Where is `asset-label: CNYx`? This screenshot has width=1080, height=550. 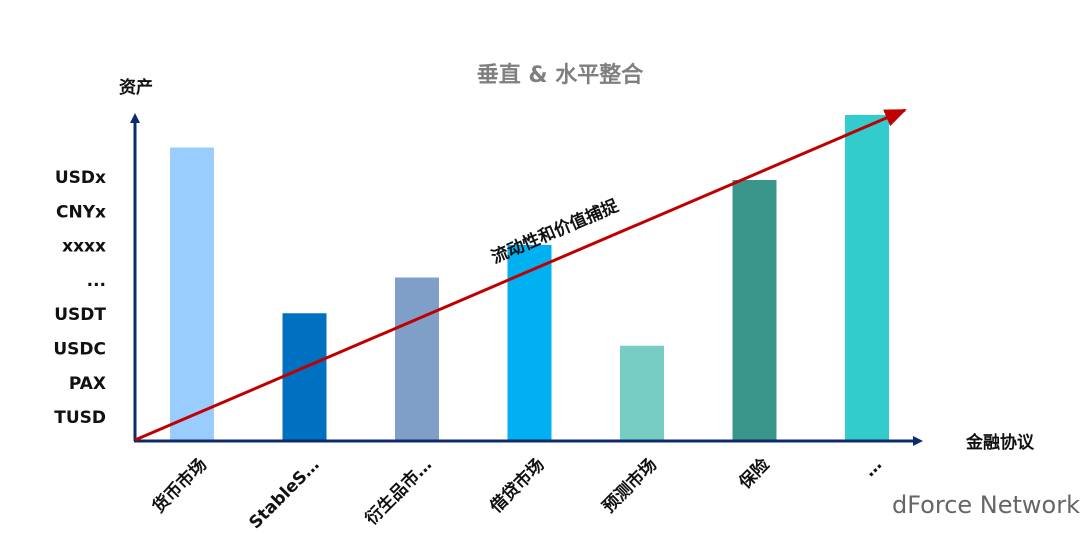
asset-label: CNYx is located at coordinates (81, 212).